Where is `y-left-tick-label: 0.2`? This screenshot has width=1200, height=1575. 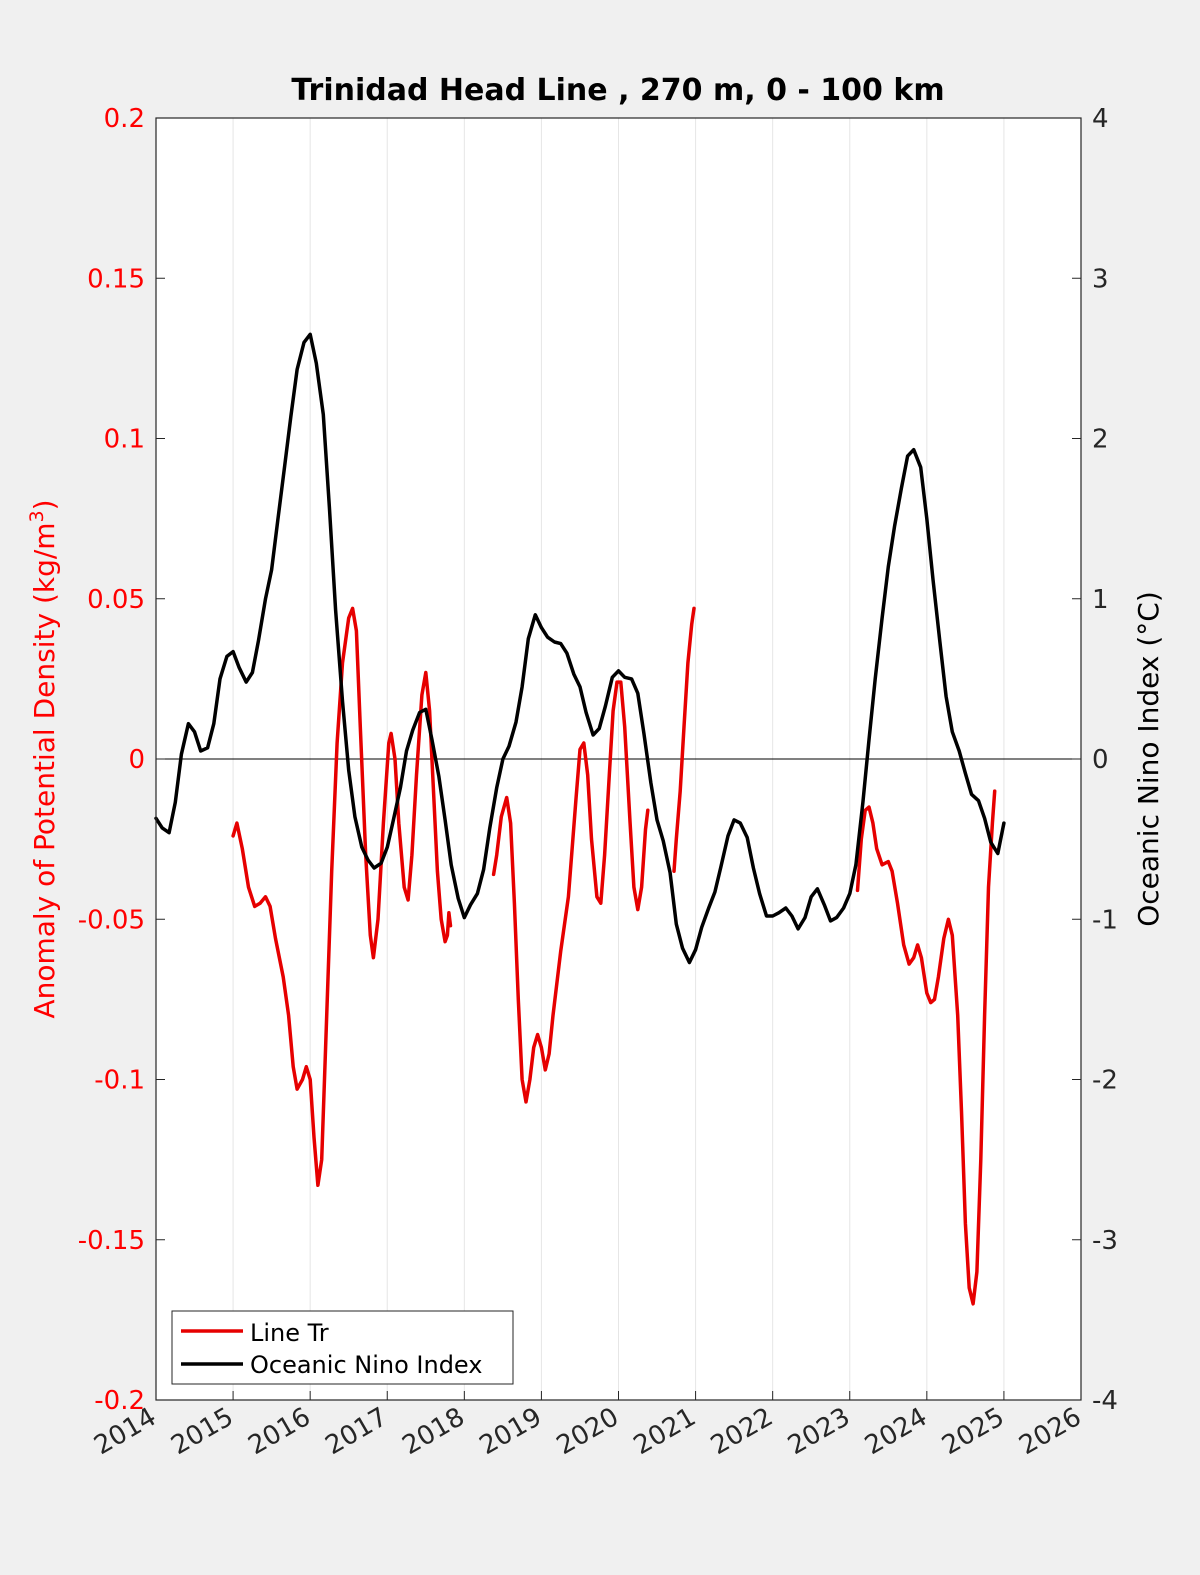
y-left-tick-label: 0.2 is located at coordinates (124, 119).